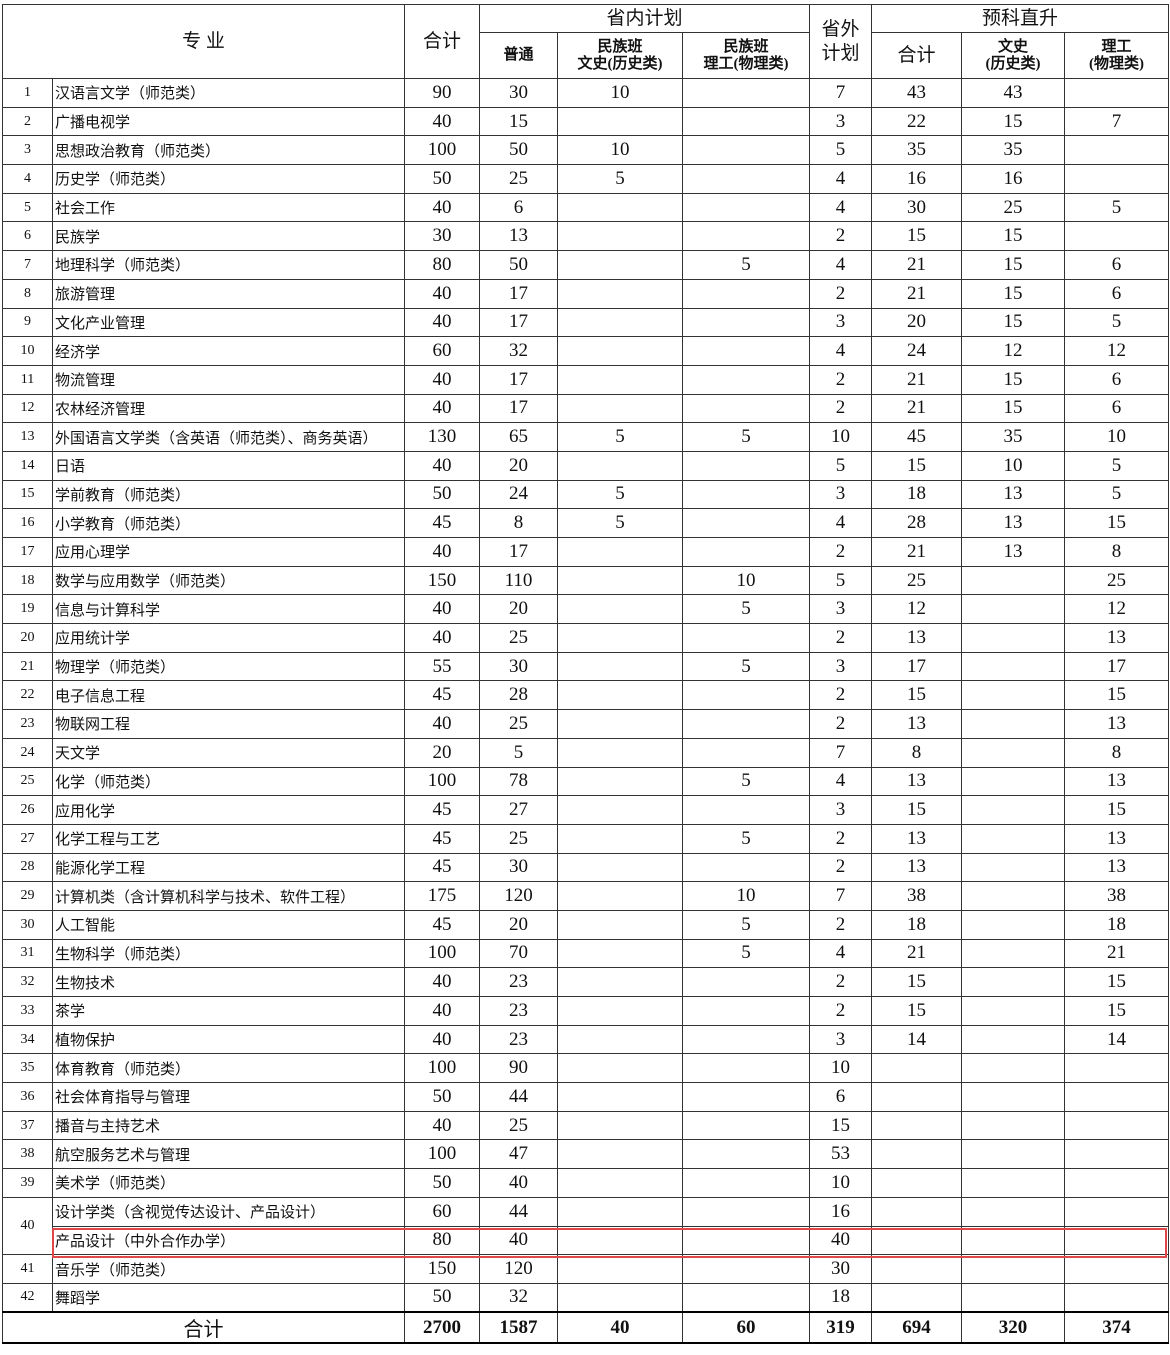 The width and height of the screenshot is (1170, 1355). I want to click on major-name: 航空服务艺术与管理, so click(228, 1154).